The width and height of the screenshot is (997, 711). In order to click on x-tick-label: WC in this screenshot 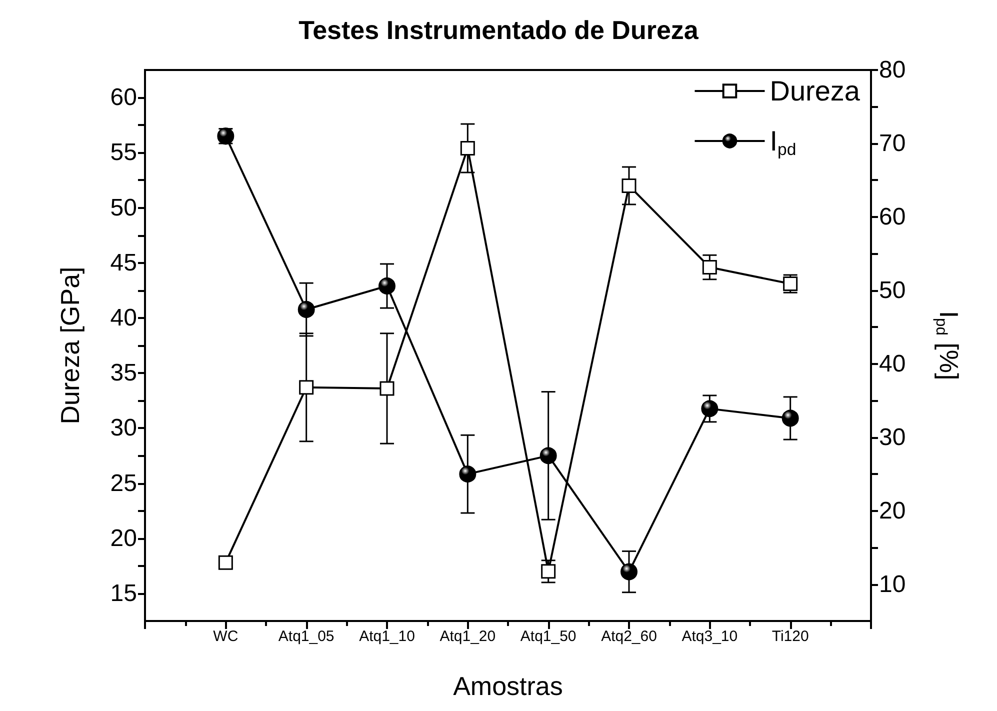, I will do `click(225, 636)`.